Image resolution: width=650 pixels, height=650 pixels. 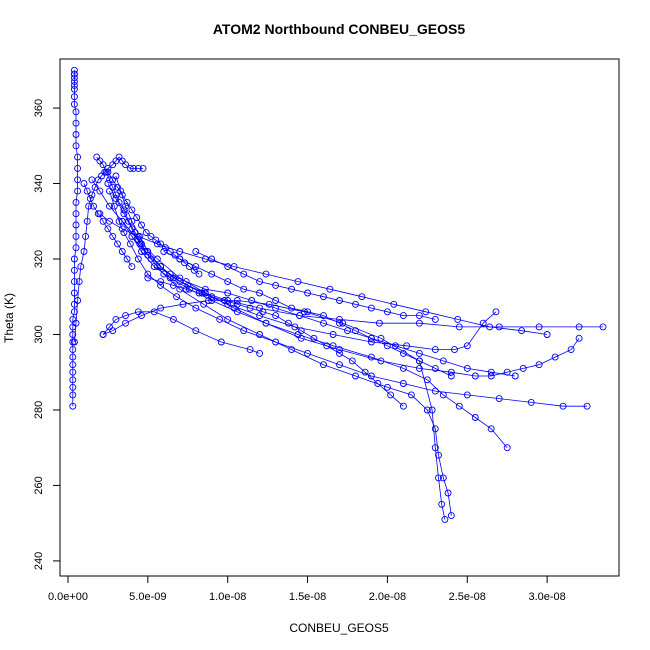 I want to click on x-tick-label: 0.0e+00, so click(x=68, y=597).